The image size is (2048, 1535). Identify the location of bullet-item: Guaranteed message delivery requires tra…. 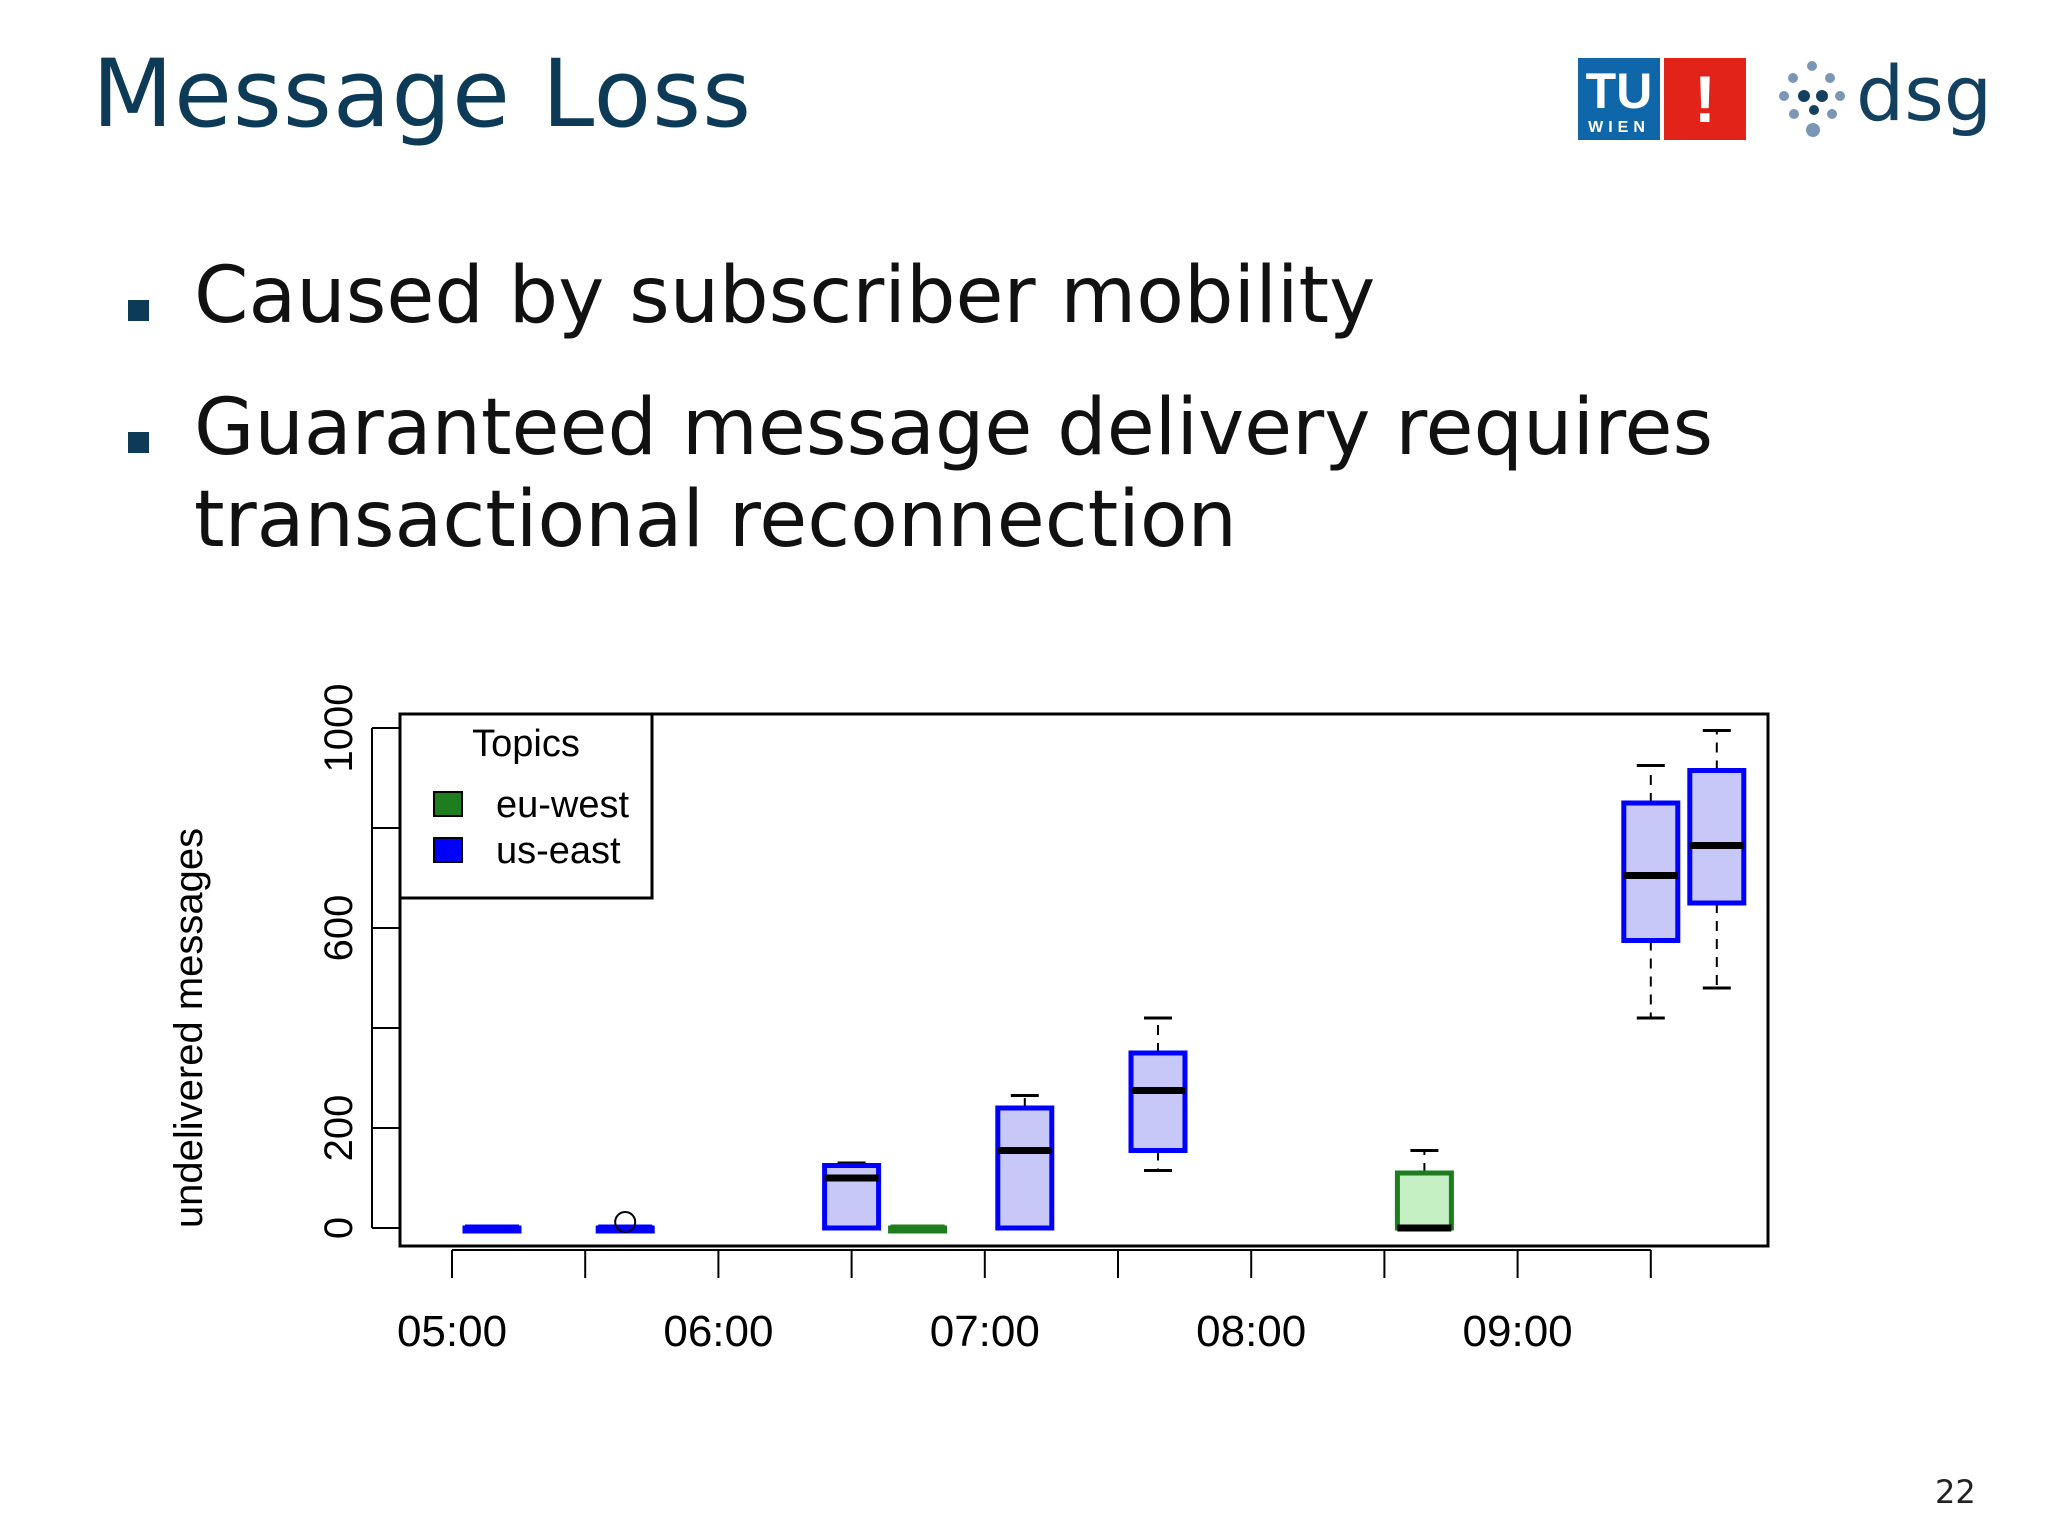
(1003, 474).